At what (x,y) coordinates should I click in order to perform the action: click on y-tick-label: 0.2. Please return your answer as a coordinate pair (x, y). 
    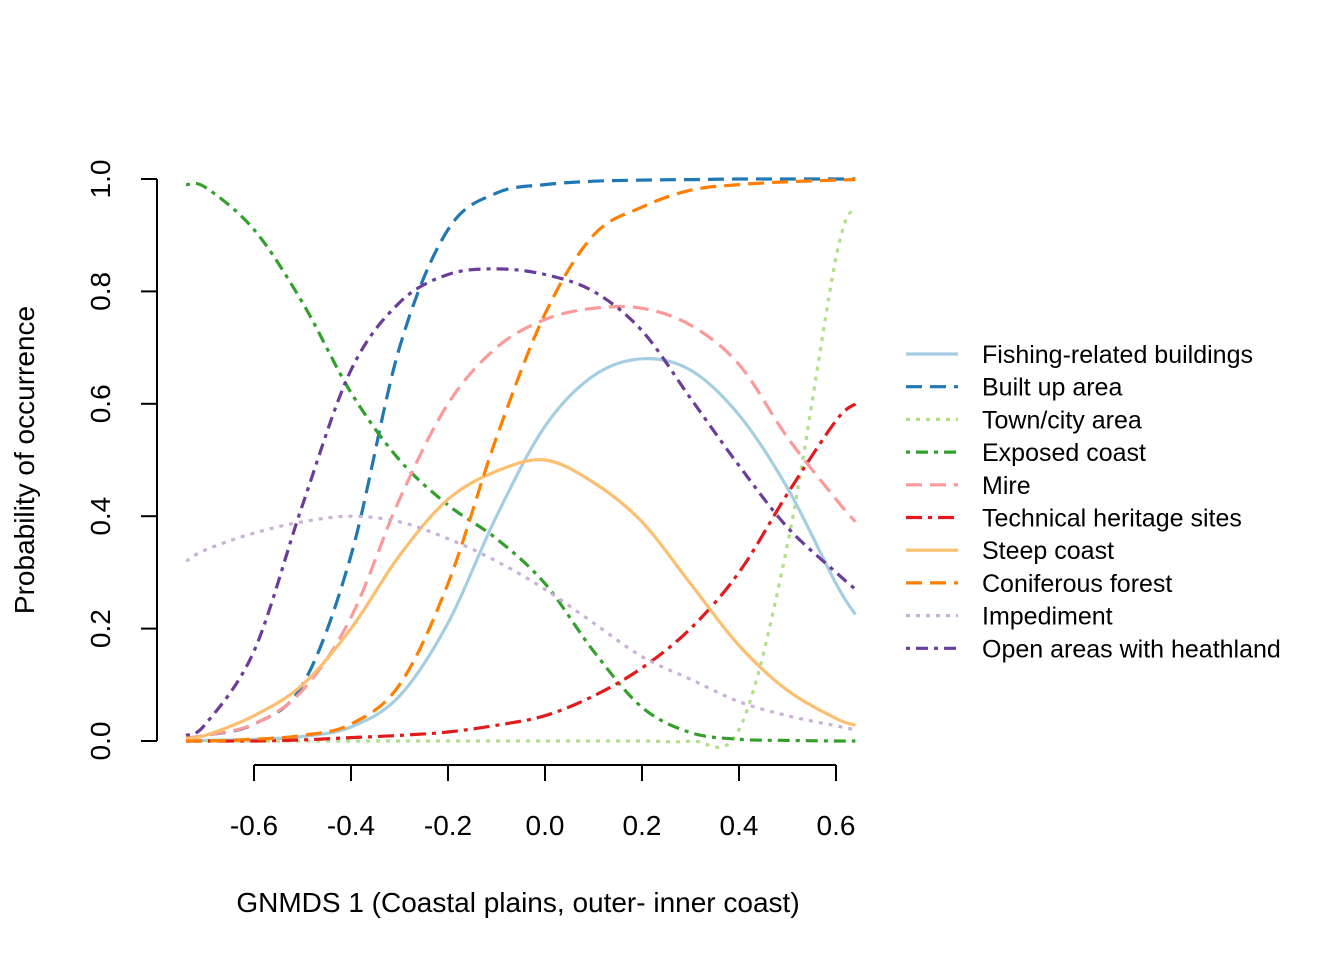
    Looking at the image, I should click on (100, 628).